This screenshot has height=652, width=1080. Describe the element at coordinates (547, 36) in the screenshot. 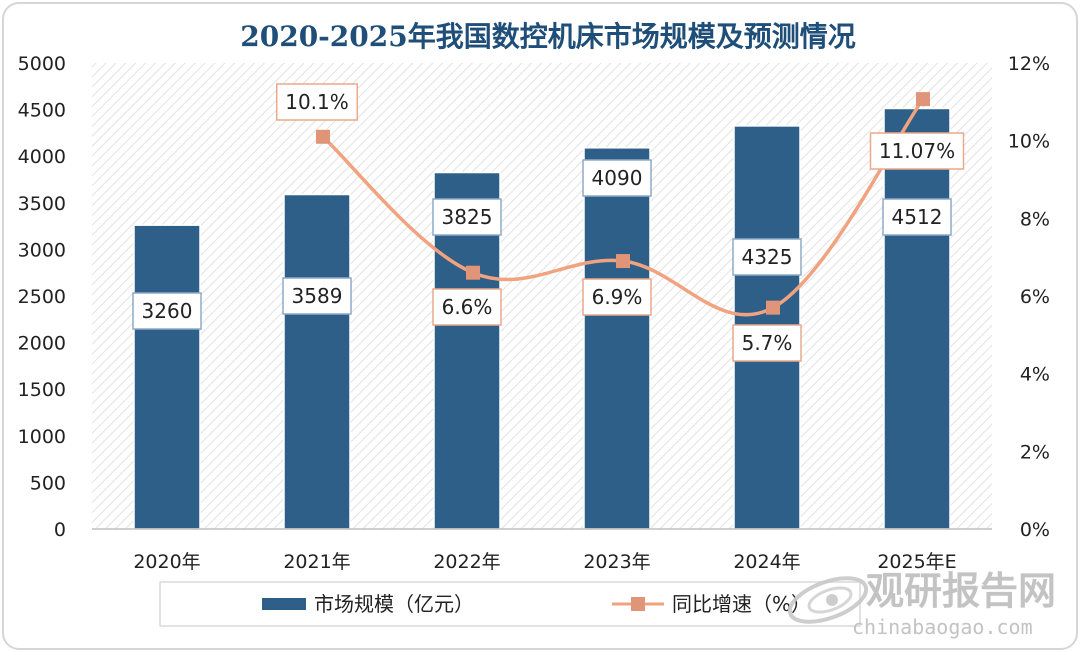

I see `chart-title: 2020-2025年我国数控机床市场规模及预测情况` at that location.